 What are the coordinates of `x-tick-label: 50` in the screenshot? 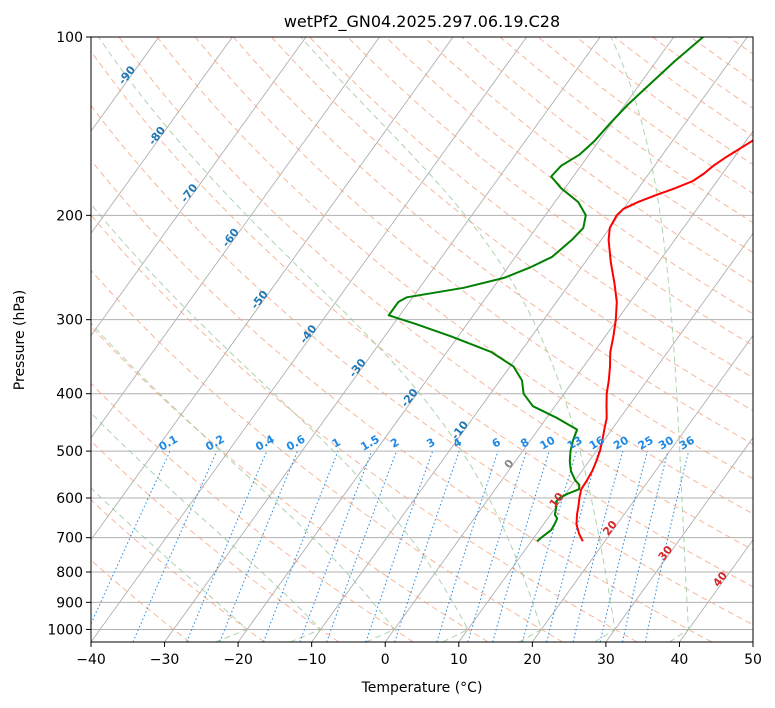 It's located at (753, 660).